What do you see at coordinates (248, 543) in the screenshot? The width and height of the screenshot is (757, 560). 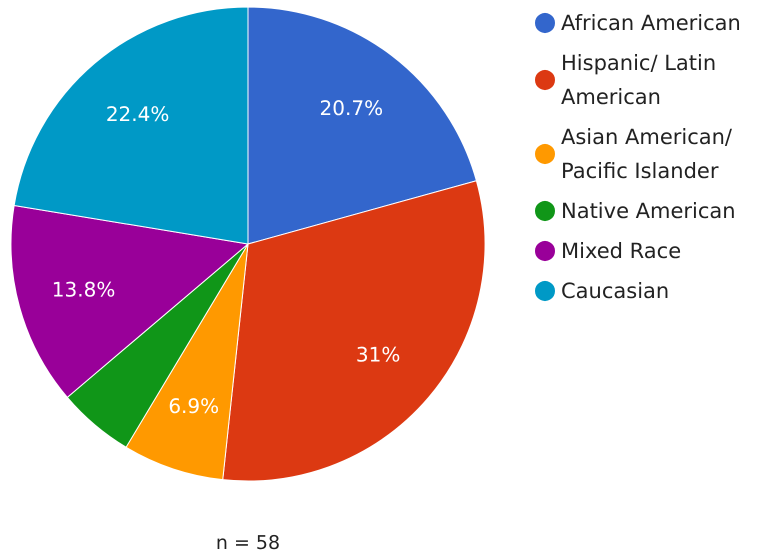 I see `text: n = 58` at bounding box center [248, 543].